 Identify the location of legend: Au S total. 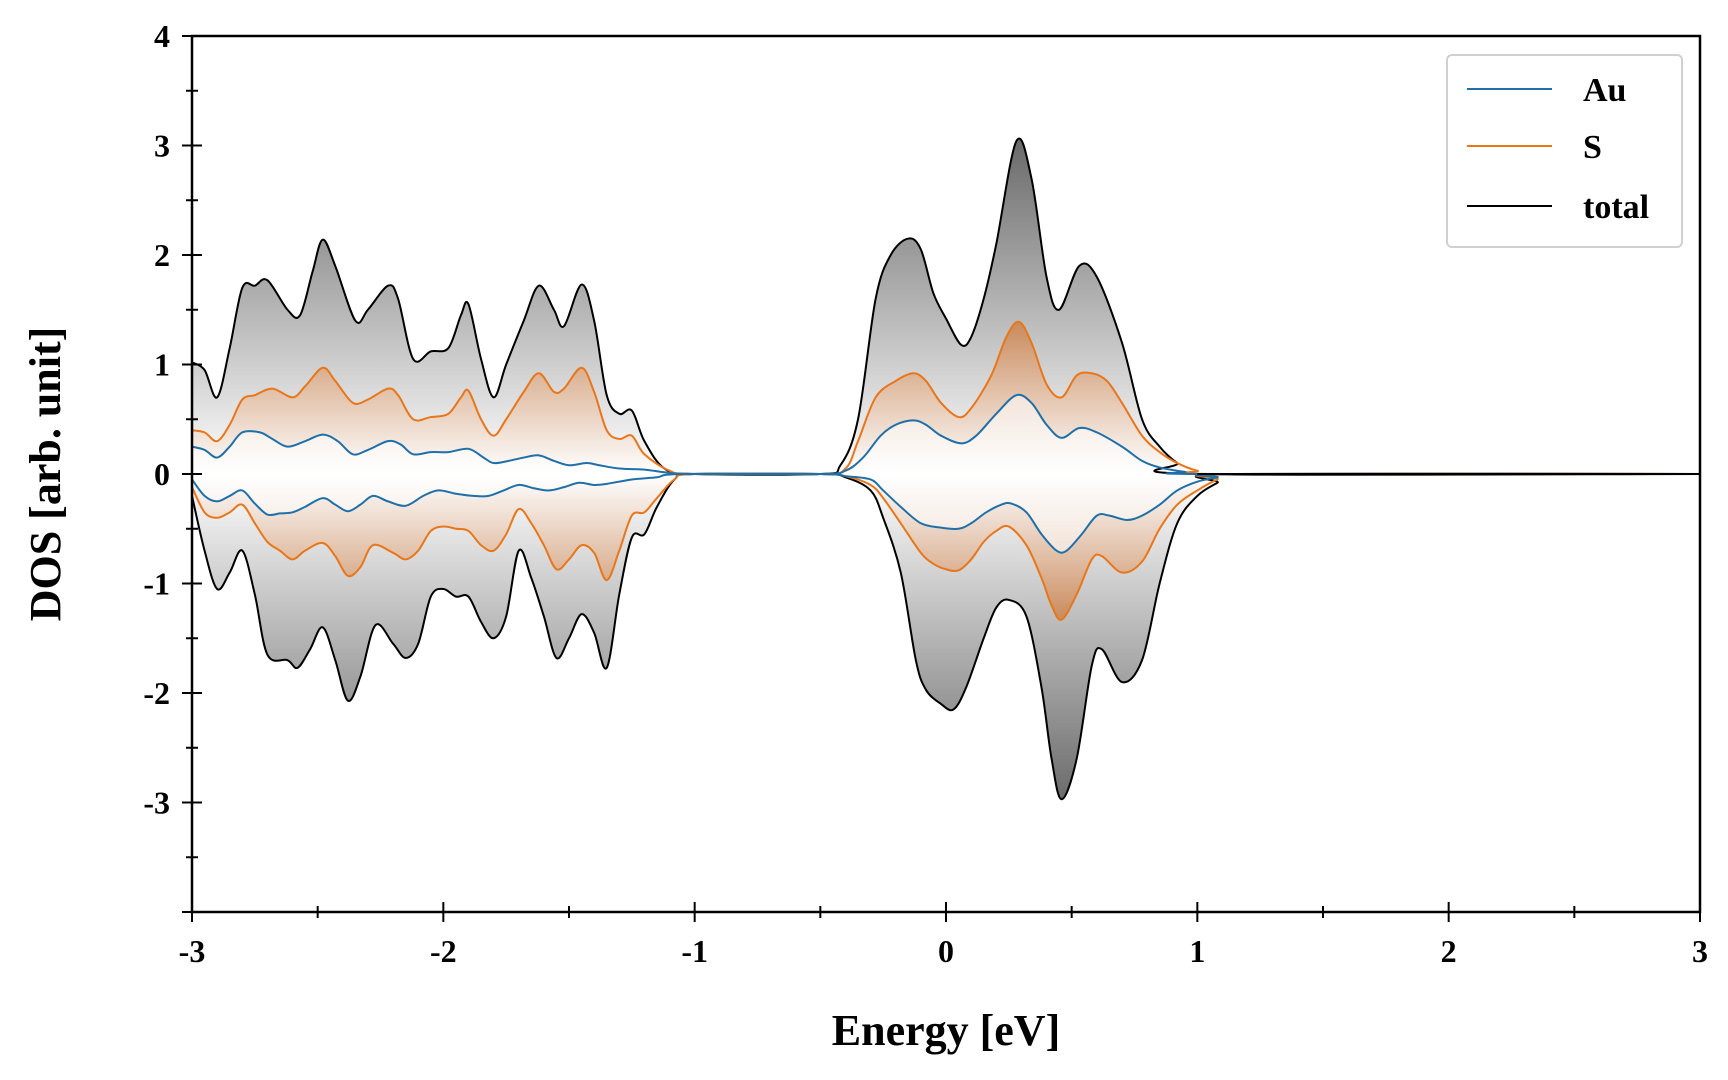
(1564, 151).